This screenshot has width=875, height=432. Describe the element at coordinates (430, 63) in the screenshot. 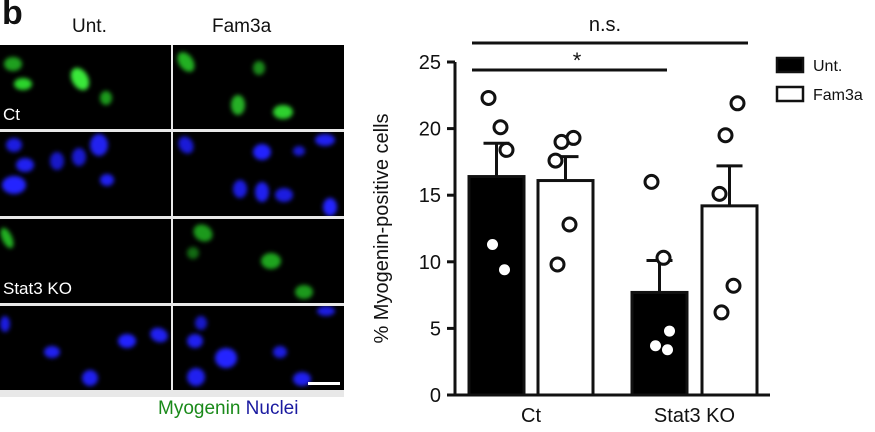

I see `y-tick-label: 25` at that location.